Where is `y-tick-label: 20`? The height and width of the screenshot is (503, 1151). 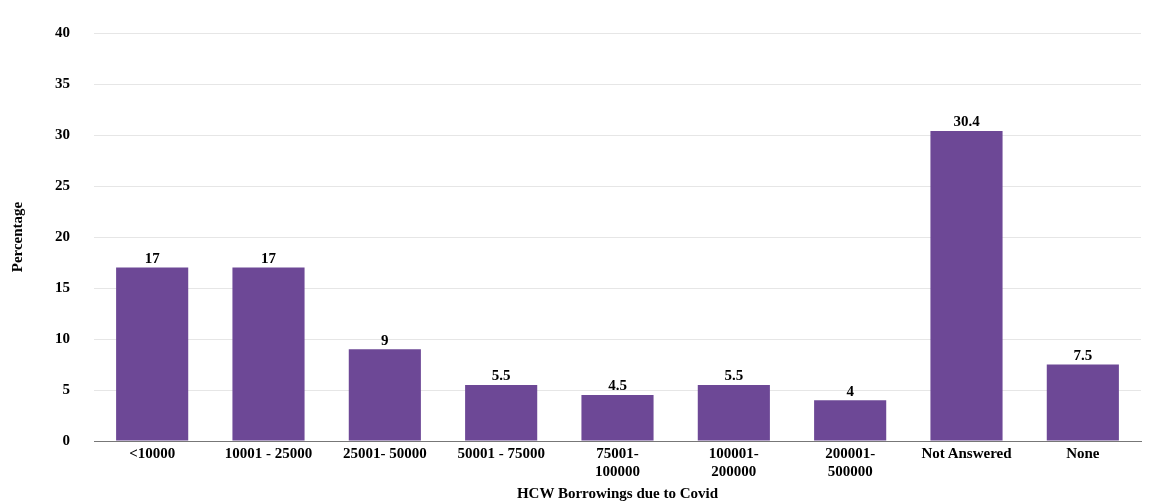
y-tick-label: 20 is located at coordinates (62, 235).